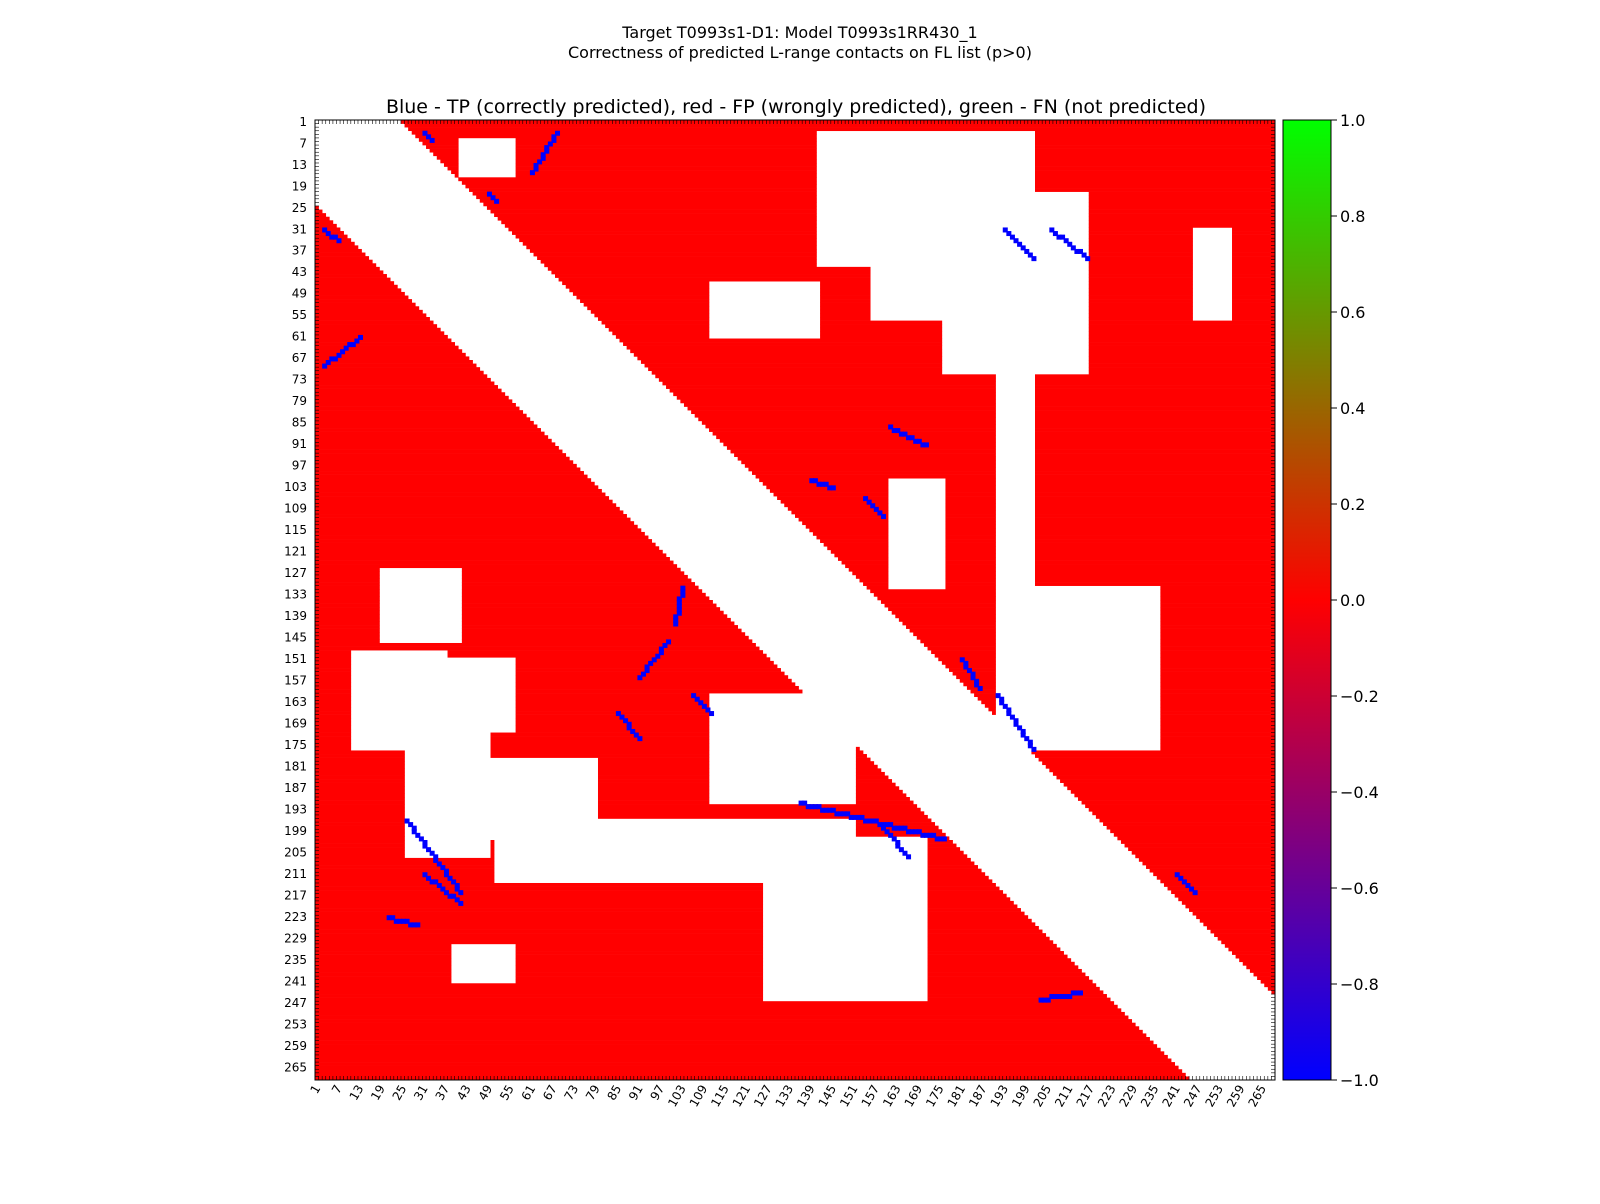 This screenshot has width=1600, height=1204. Describe the element at coordinates (720, 1096) in the screenshot. I see `x-tick-label: 115` at that location.